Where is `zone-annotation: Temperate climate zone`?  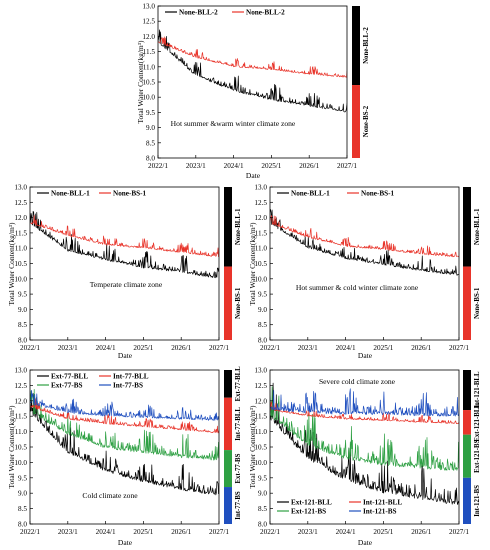 zone-annotation: Temperate climate zone is located at coordinates (126, 284).